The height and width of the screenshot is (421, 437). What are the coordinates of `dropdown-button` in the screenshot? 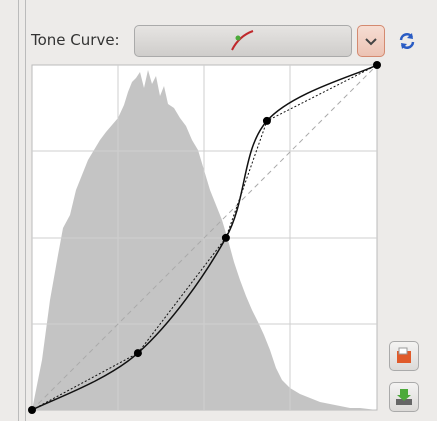 It's located at (371, 41).